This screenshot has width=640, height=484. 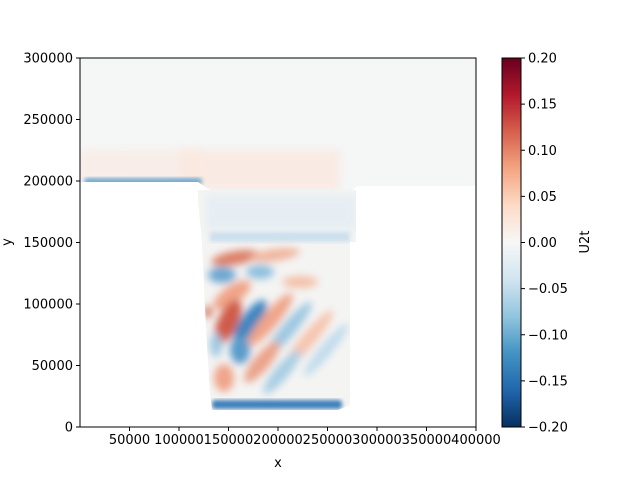 I want to click on colorbar-tick-label: 0.05, so click(x=542, y=197).